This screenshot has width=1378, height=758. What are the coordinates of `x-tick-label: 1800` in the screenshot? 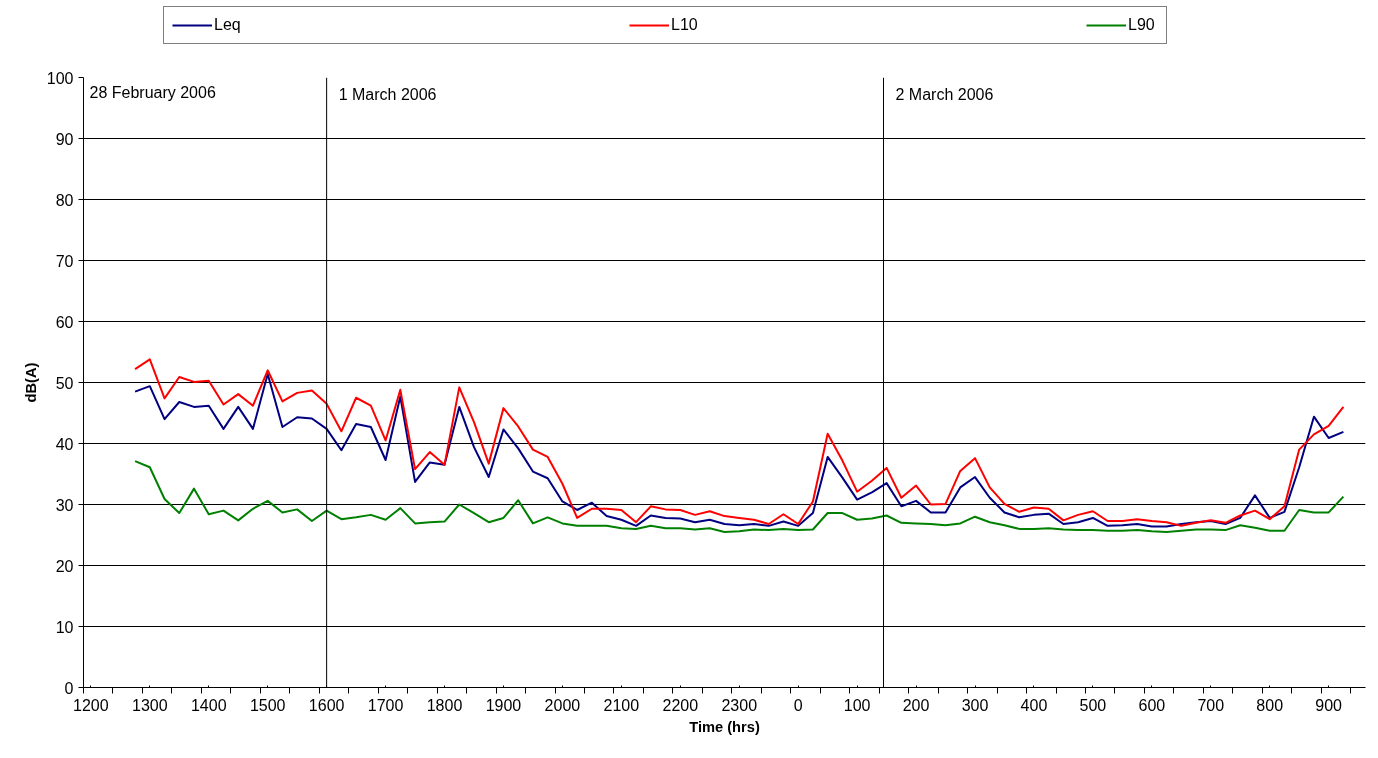 It's located at (444, 705).